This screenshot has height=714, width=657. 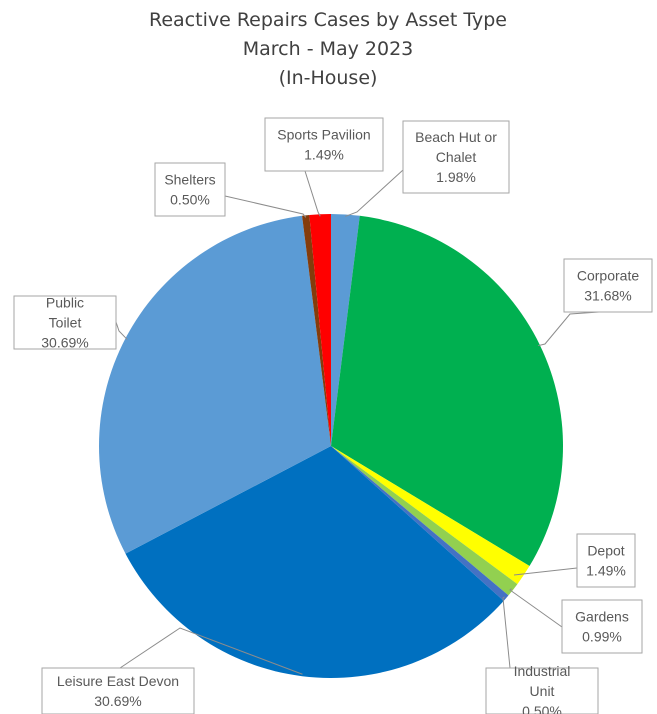 I want to click on data-label-value: 0.99%, so click(x=602, y=637).